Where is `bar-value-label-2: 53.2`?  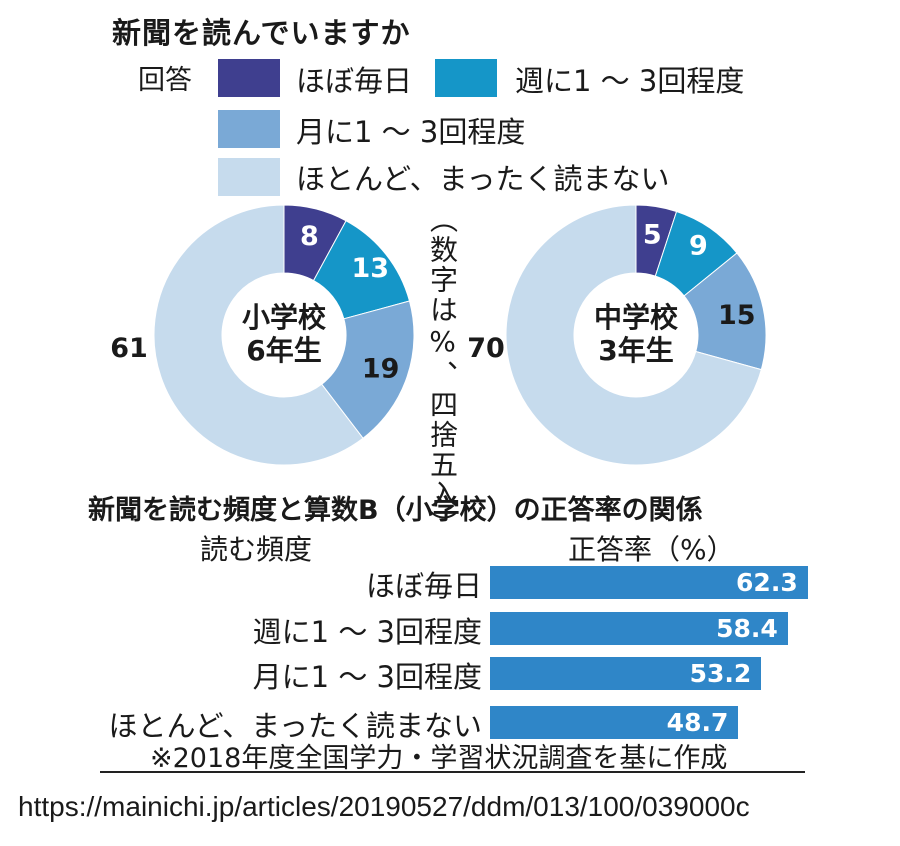
bar-value-label-2: 53.2 is located at coordinates (720, 673).